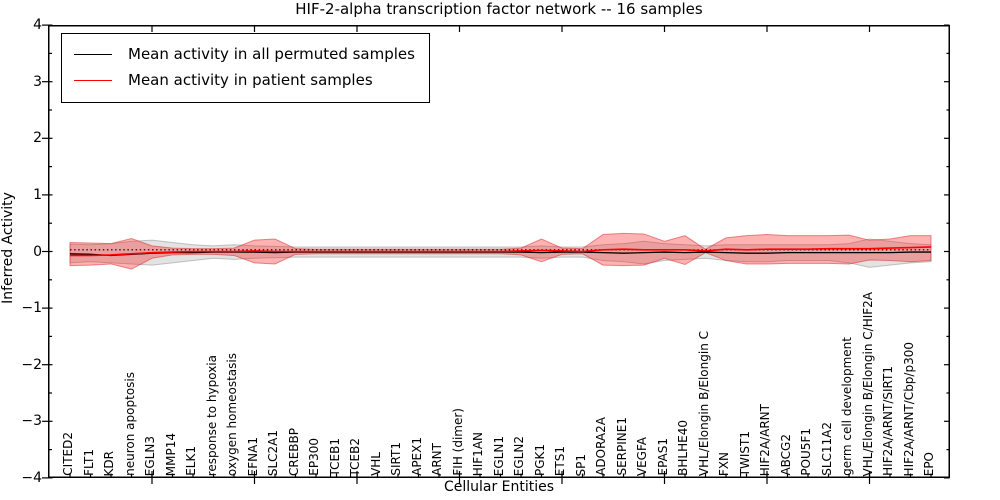 The image size is (1000, 500). Describe the element at coordinates (539, 459) in the screenshot. I see `x-category-label: PGK1` at that location.